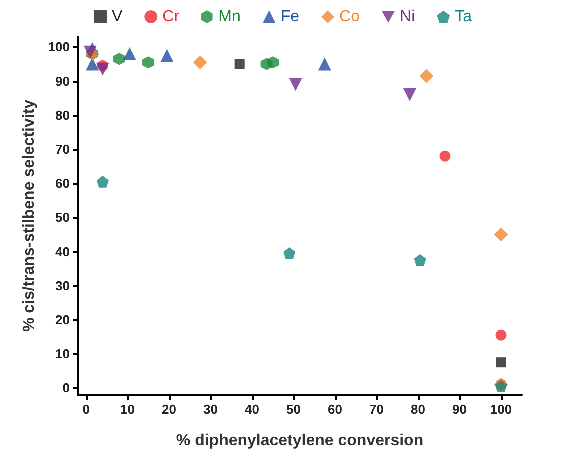  I want to click on x-tick-label: 0, so click(86, 409).